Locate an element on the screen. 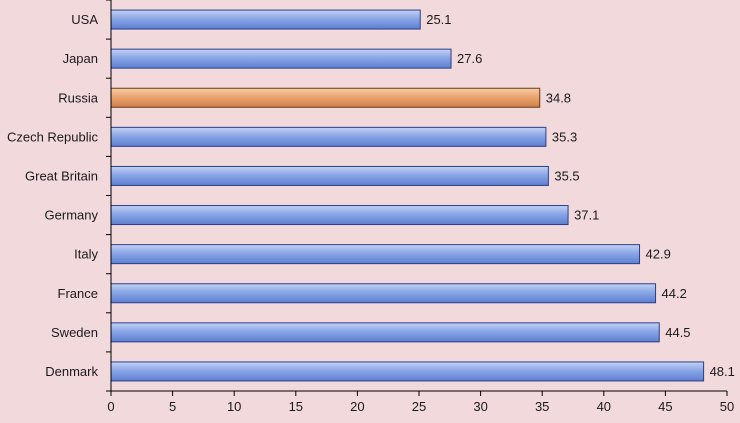 This screenshot has height=423, width=740. x-tick-label-0: 0 is located at coordinates (110, 406).